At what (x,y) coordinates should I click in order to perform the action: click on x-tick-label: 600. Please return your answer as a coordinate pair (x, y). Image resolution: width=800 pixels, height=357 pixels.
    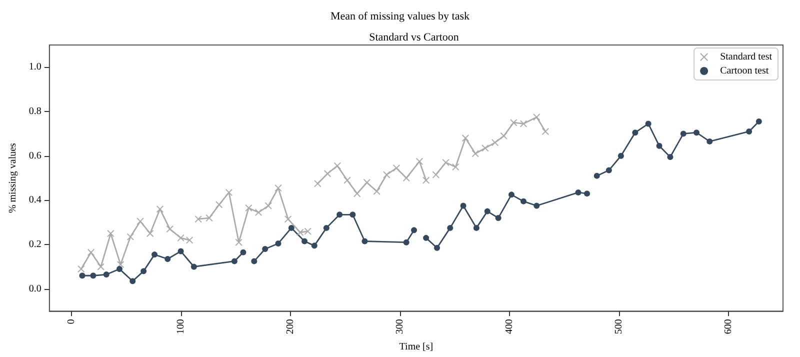
    Looking at the image, I should click on (728, 326).